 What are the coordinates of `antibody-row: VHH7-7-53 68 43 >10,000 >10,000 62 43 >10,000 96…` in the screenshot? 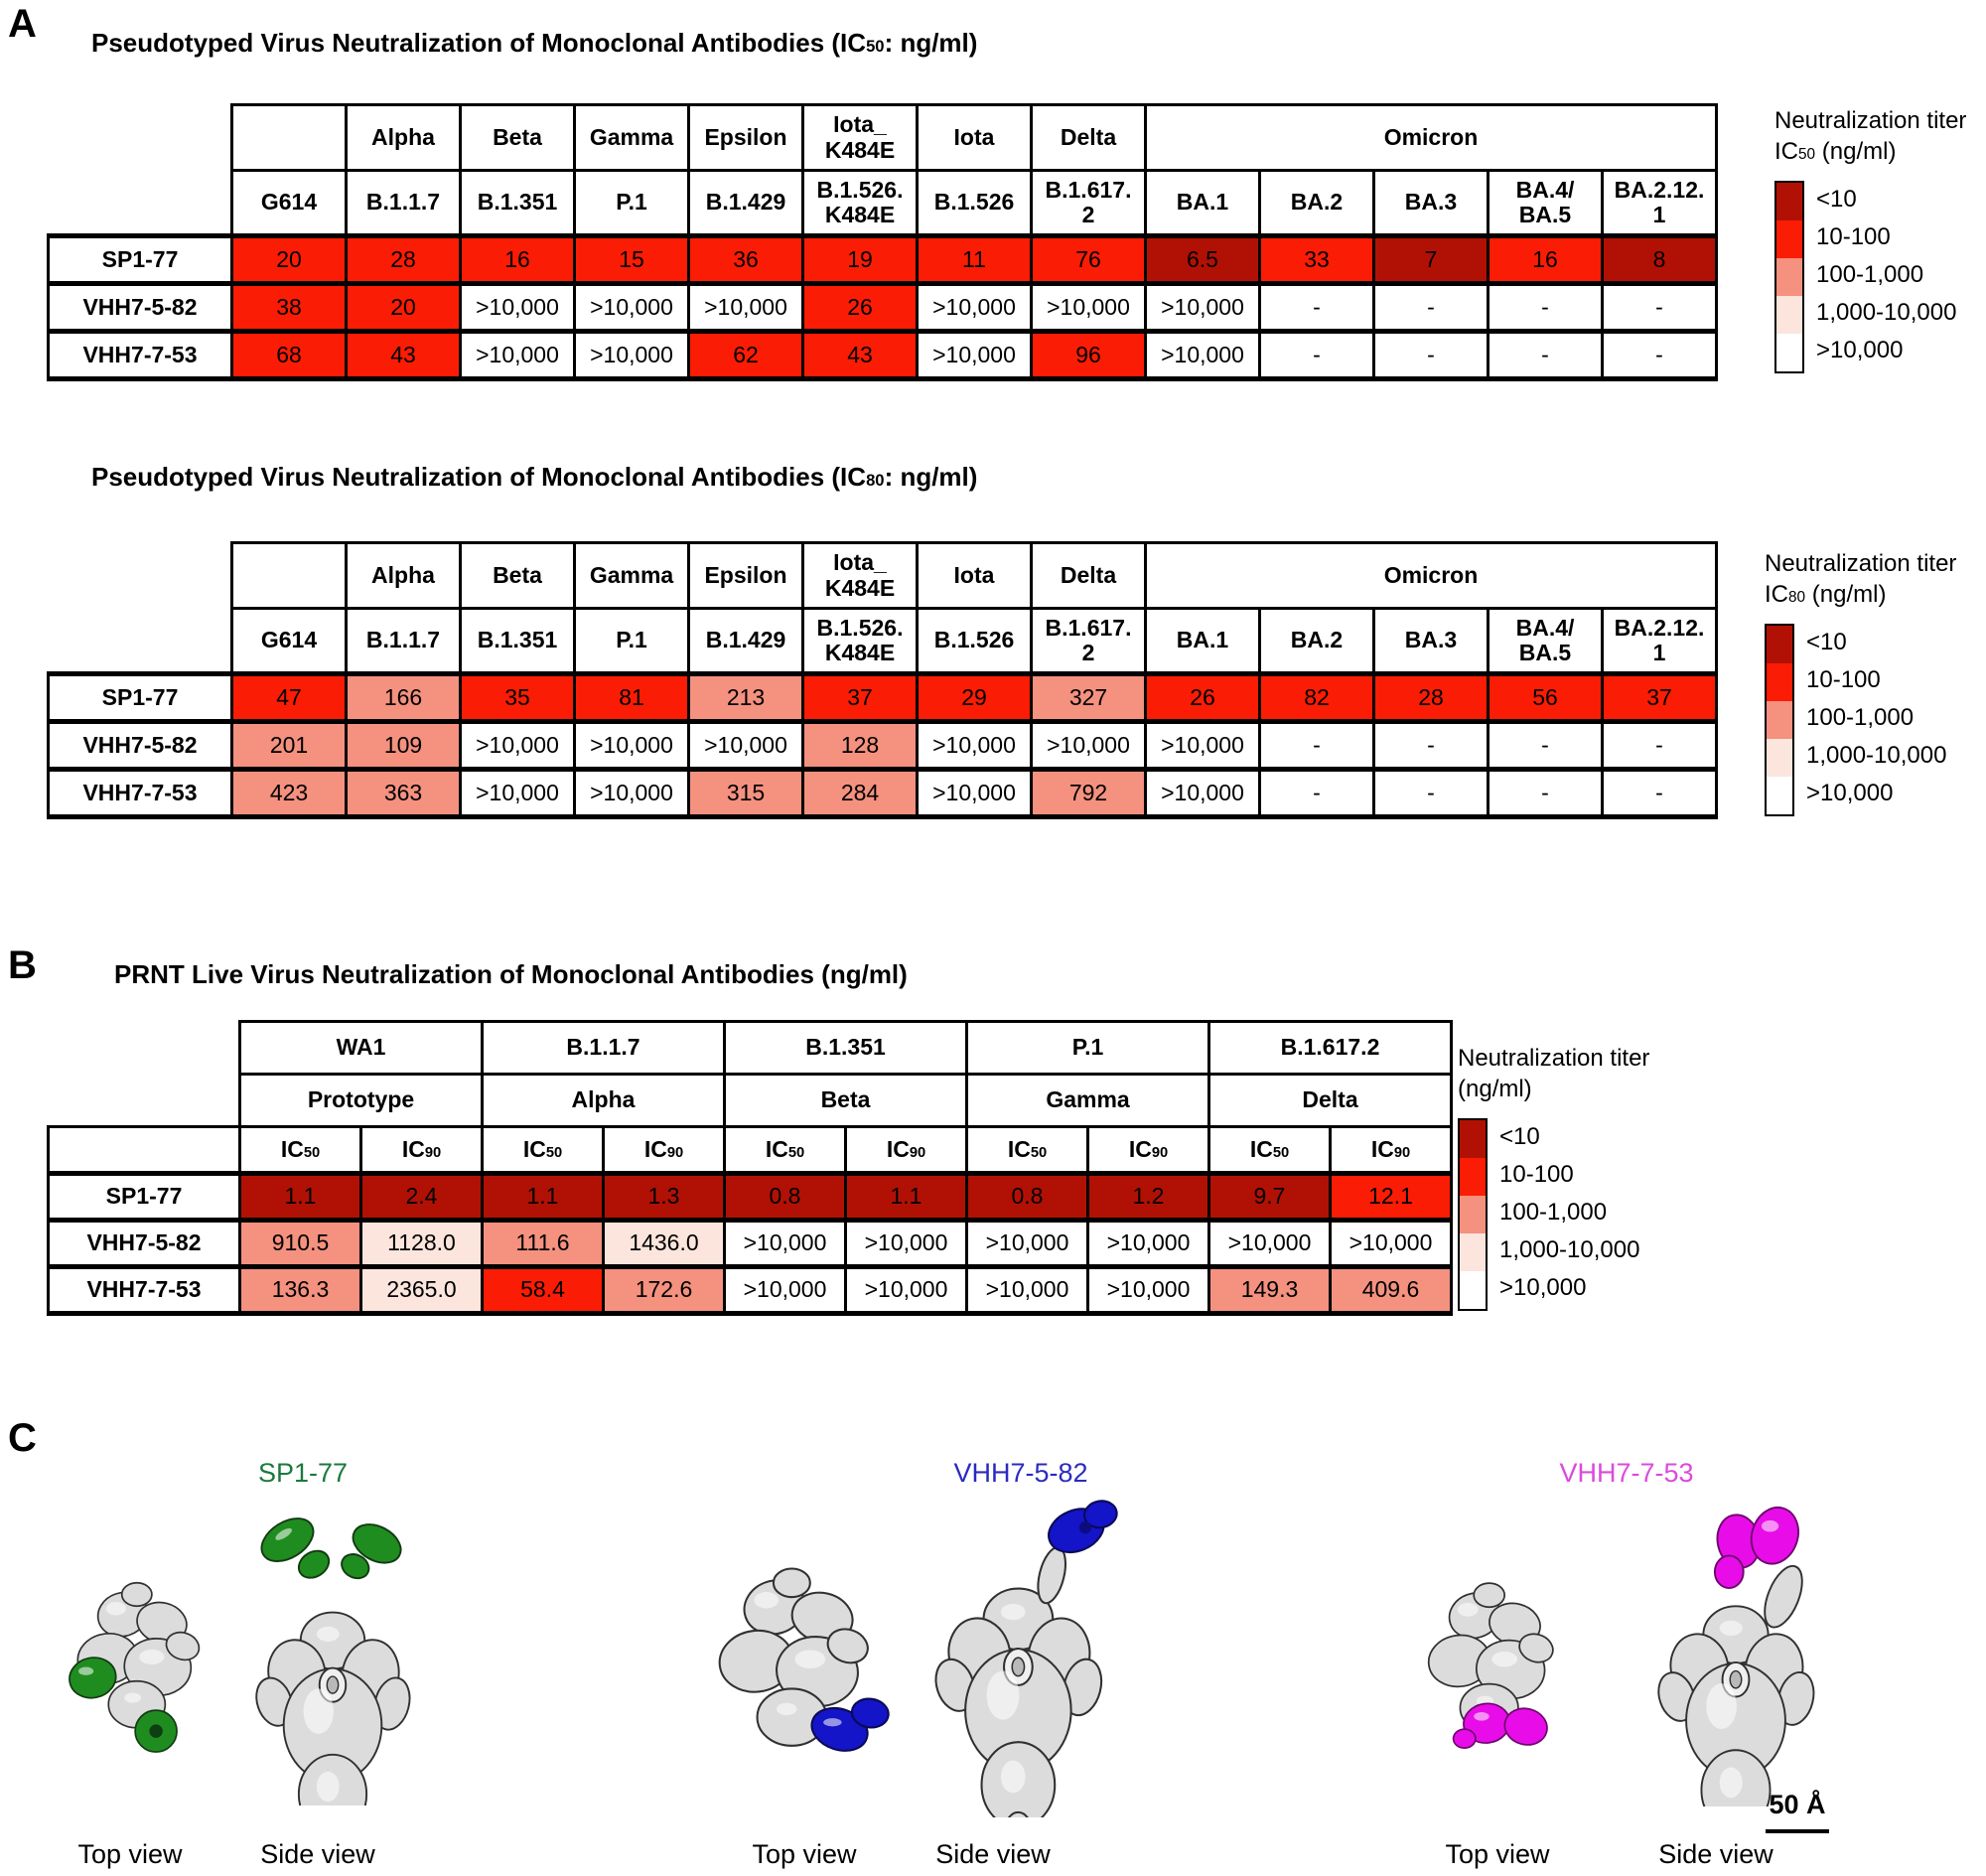 It's located at (882, 355).